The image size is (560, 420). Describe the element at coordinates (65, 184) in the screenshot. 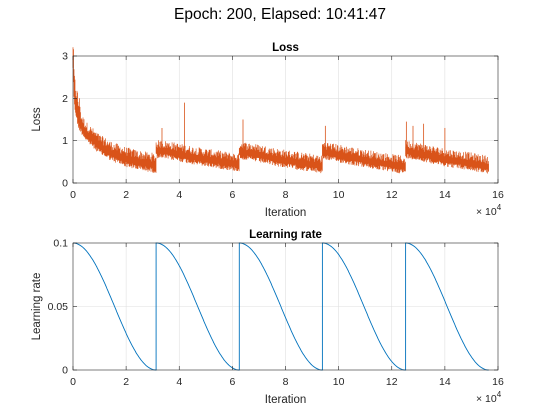

I see `loss-ytick-label: 0` at that location.